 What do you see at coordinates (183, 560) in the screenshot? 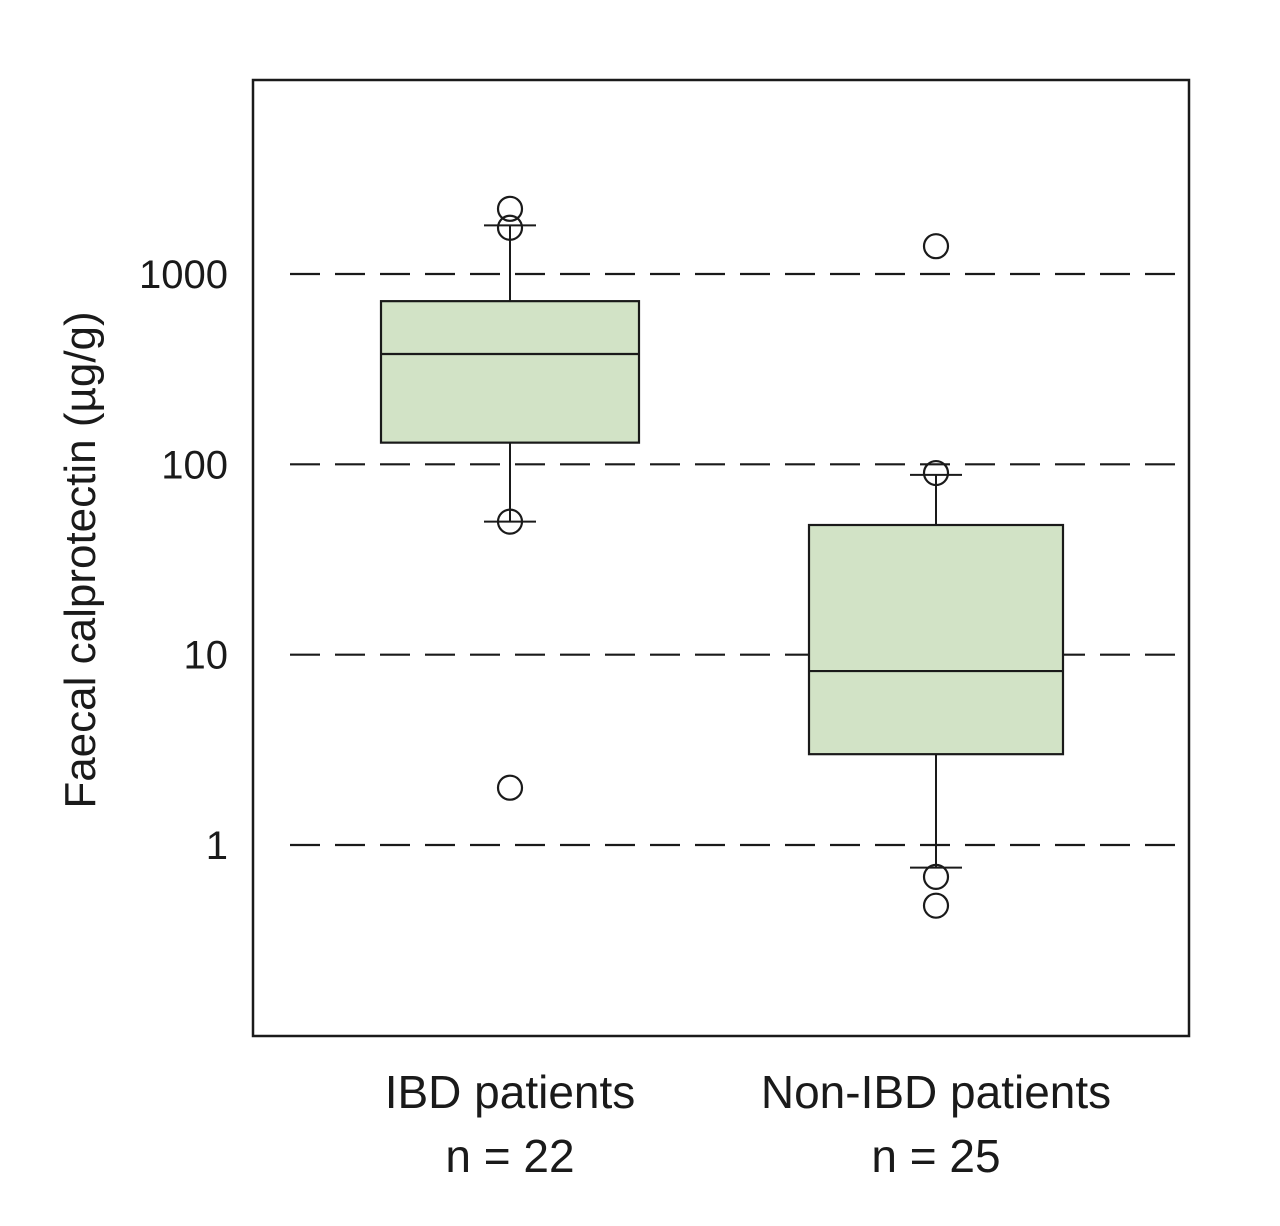
I see `y-tick-labels: 1 10 100 1000` at bounding box center [183, 560].